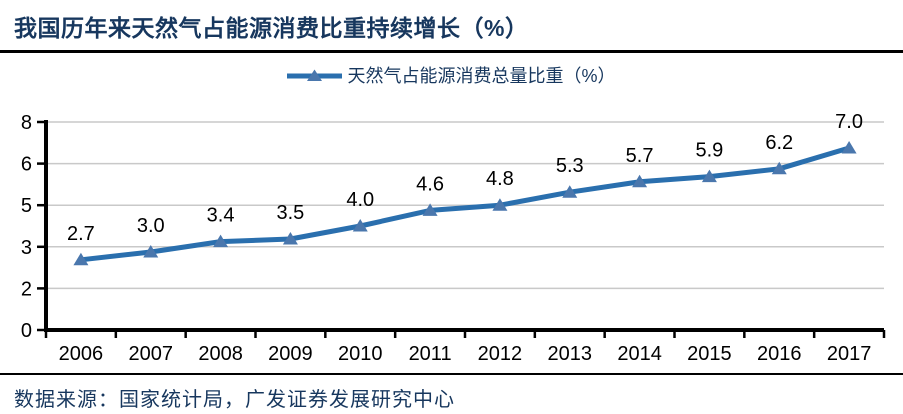 Image resolution: width=903 pixels, height=414 pixels. What do you see at coordinates (779, 143) in the screenshot?
I see `data-label: 6.2` at bounding box center [779, 143].